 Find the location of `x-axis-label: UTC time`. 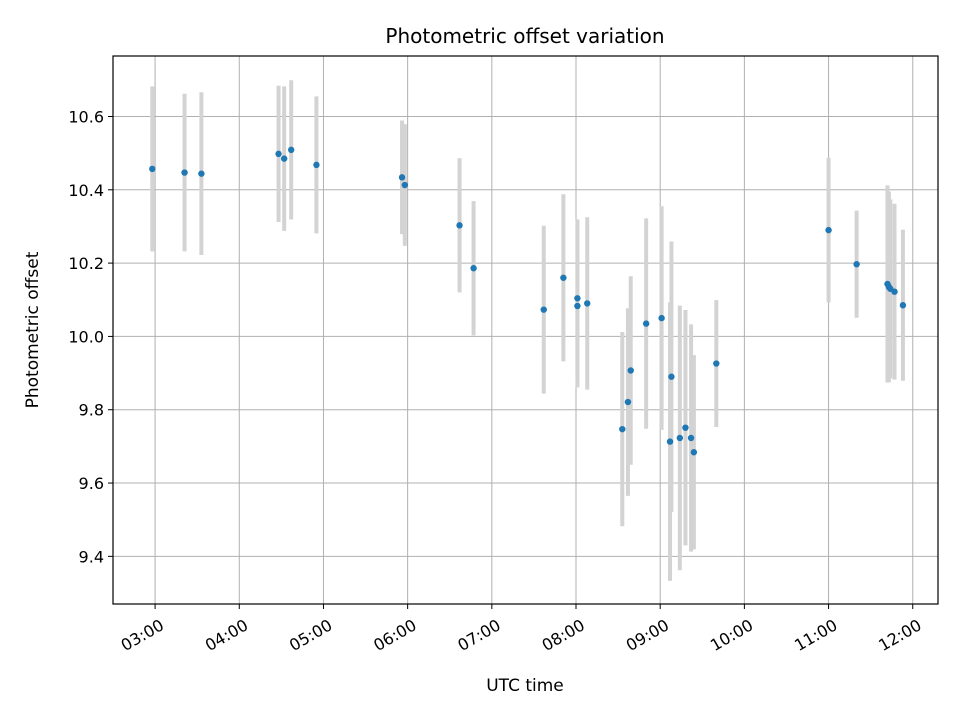

x-axis-label: UTC time is located at coordinates (525, 686).